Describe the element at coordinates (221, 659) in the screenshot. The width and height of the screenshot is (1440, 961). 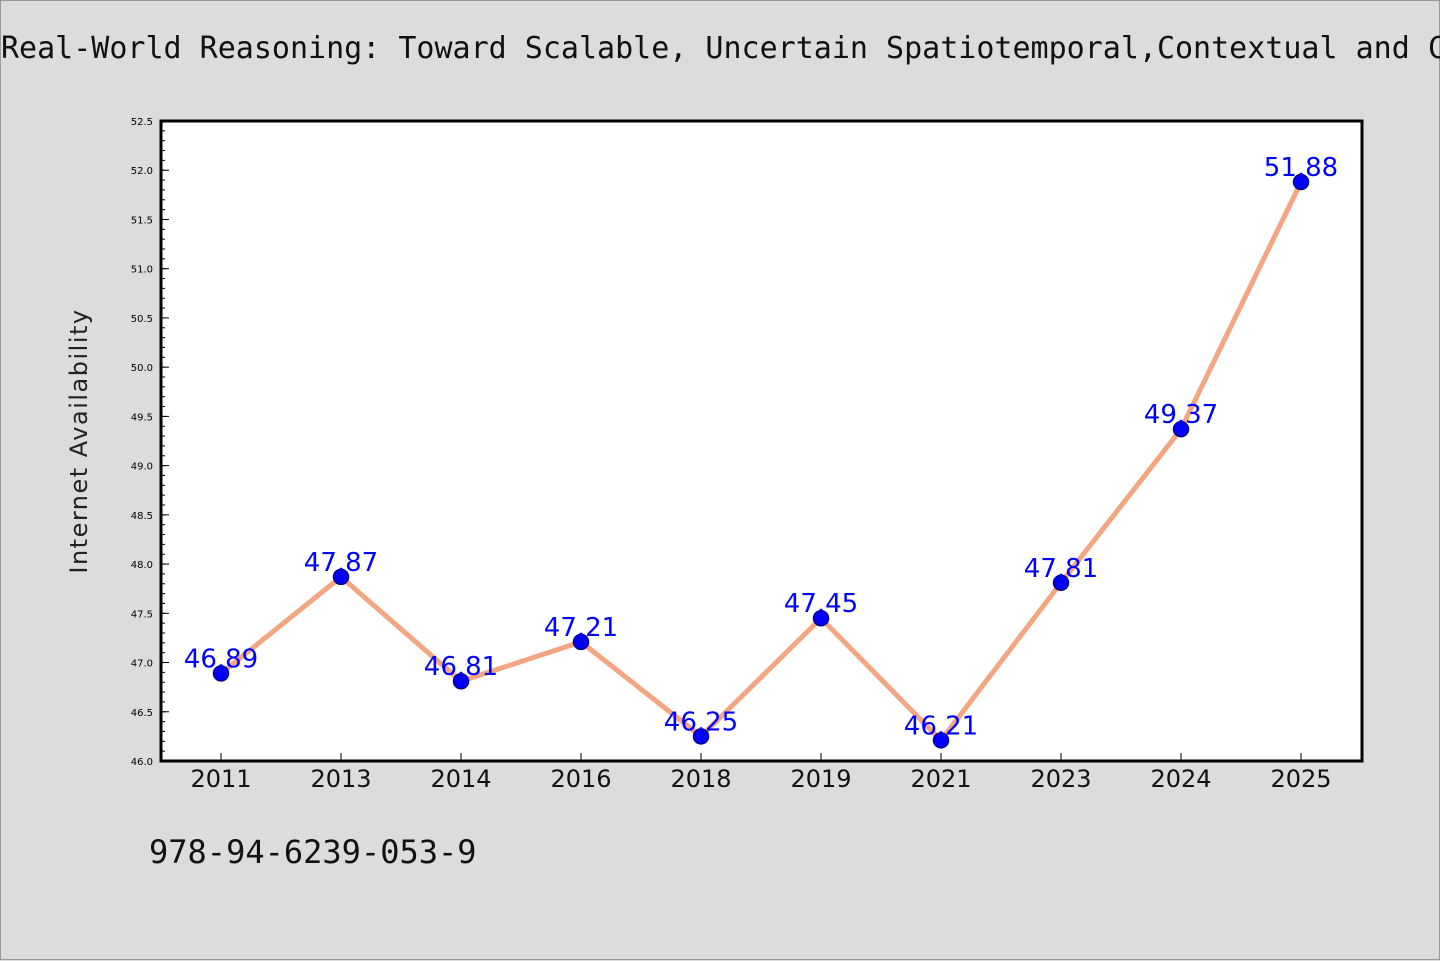
I see `data-label: 46.89` at that location.